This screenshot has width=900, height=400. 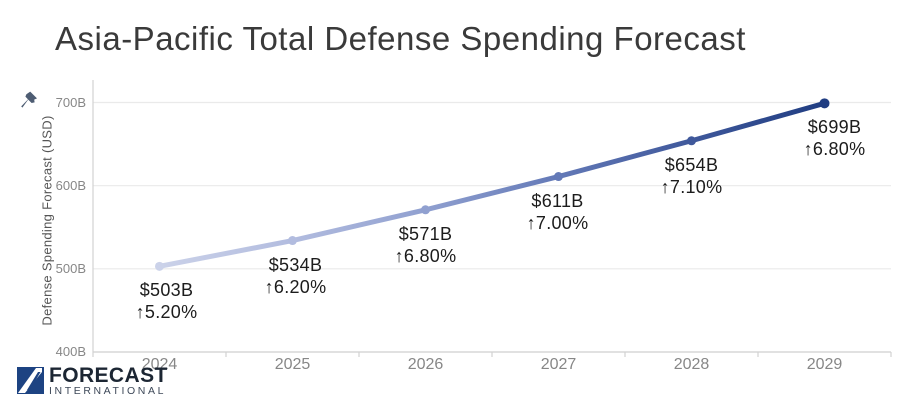 What do you see at coordinates (557, 200) in the screenshot?
I see `data-value-label: $611B` at bounding box center [557, 200].